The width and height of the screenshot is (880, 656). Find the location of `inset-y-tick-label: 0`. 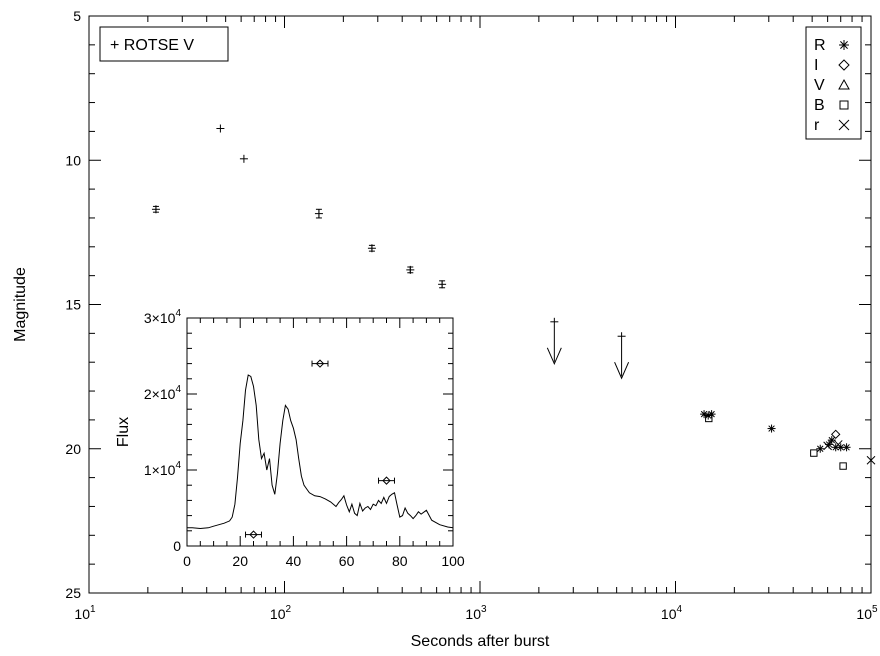

inset-y-tick-label: 0 is located at coordinates (177, 546).